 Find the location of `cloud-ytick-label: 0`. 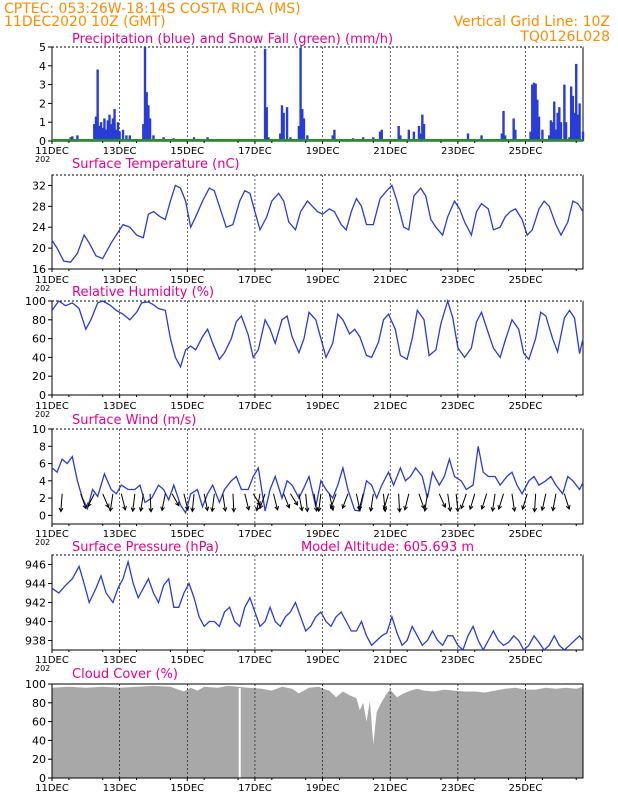

cloud-ytick-label: 0 is located at coordinates (42, 778).